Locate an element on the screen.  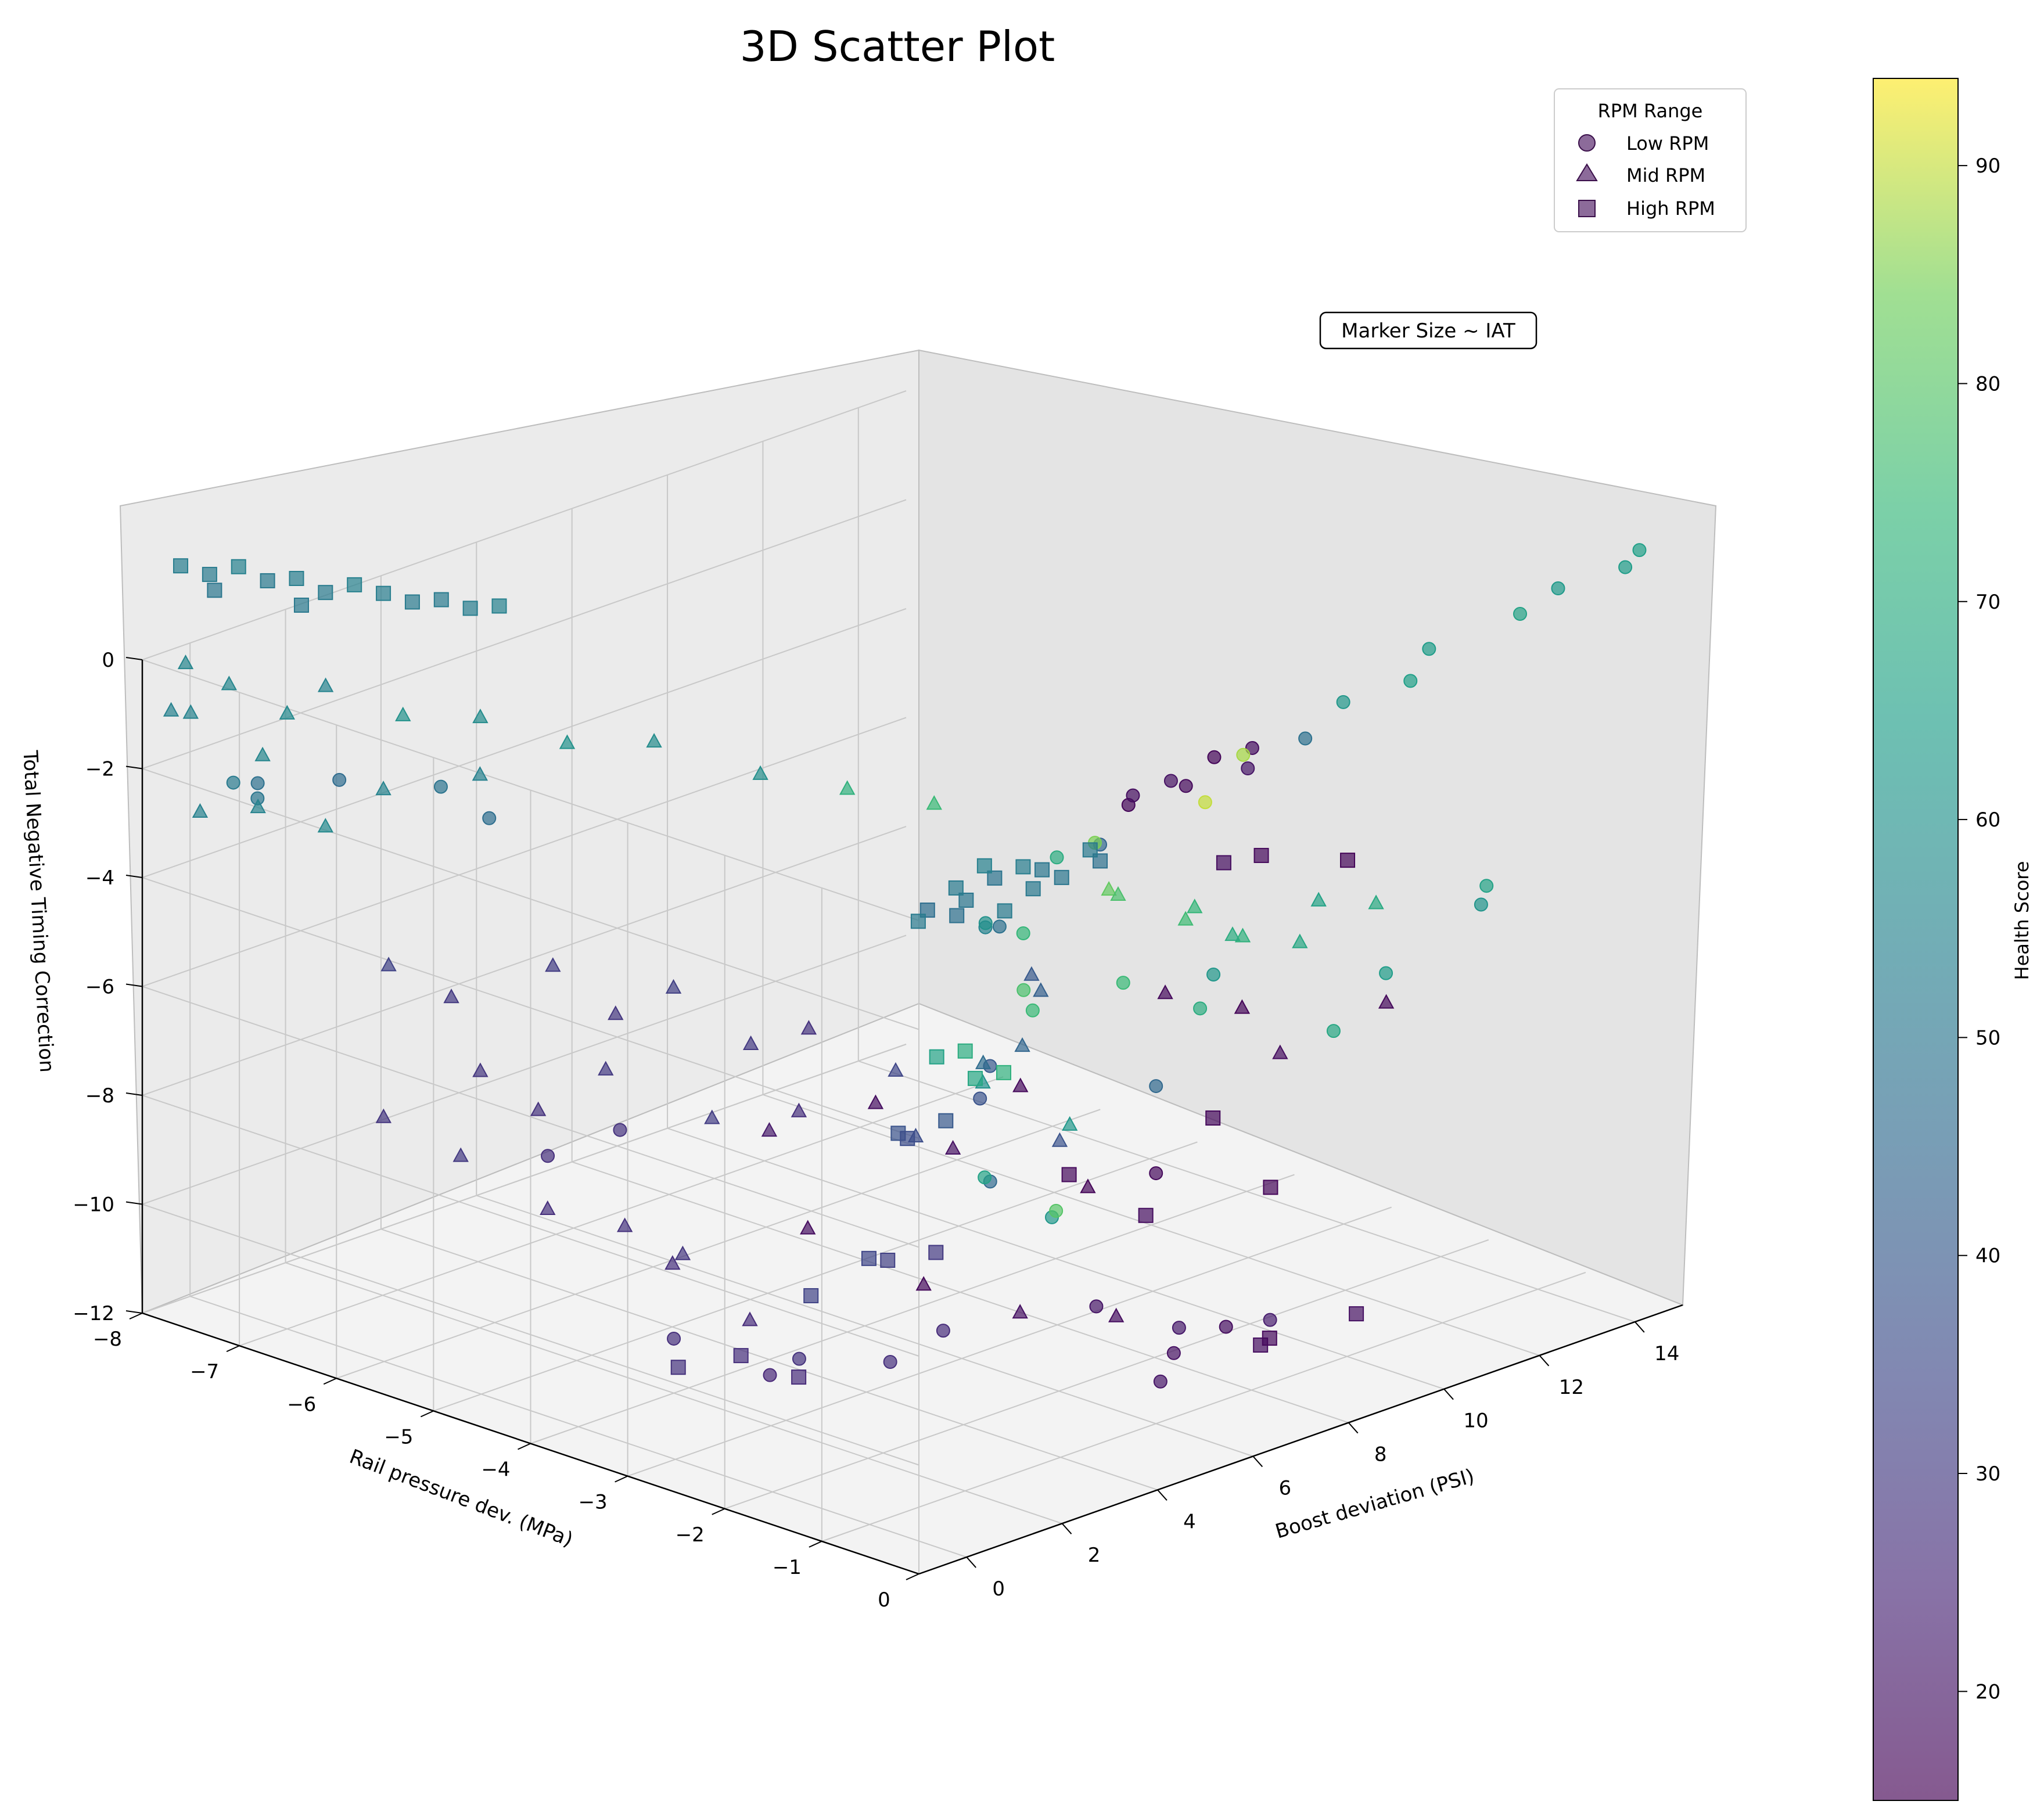
legend-label-high: High RPM is located at coordinates (1670, 209).